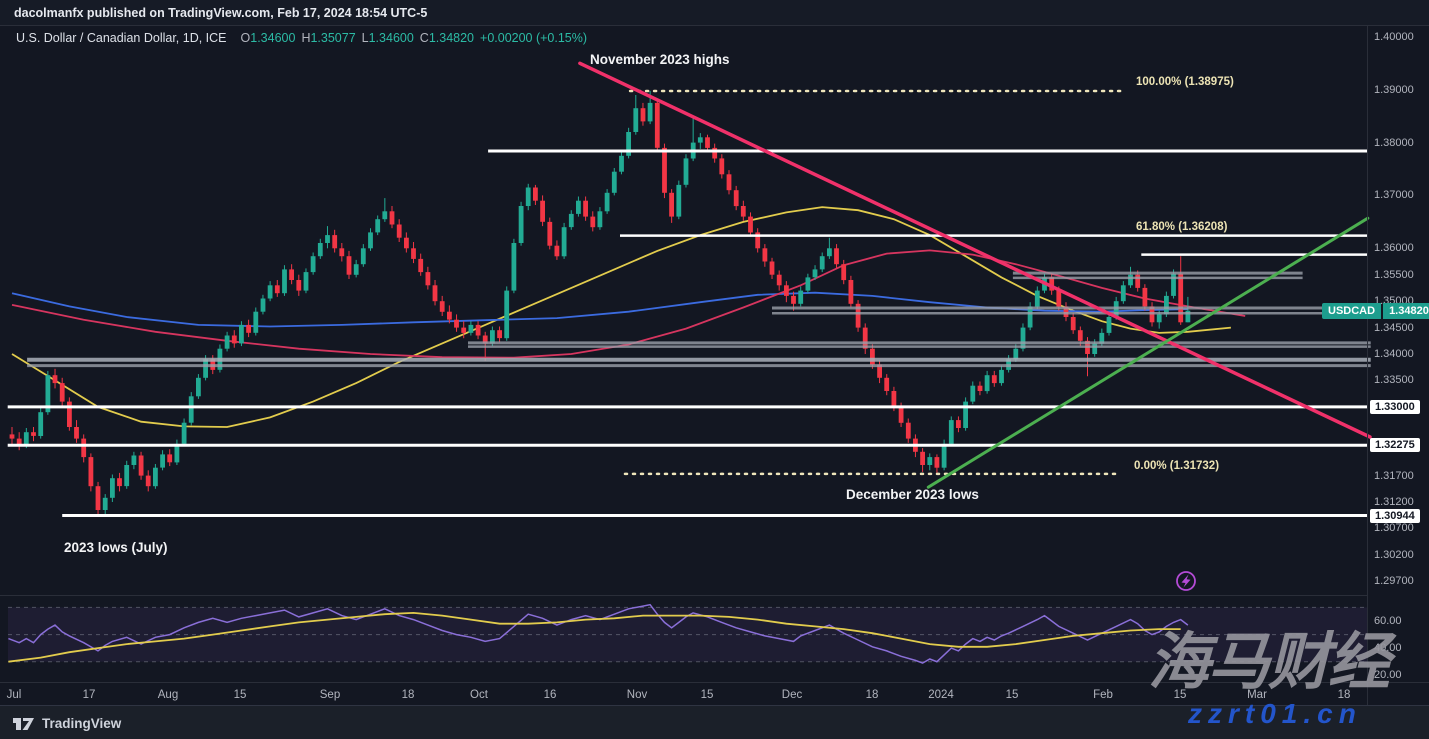 This screenshot has height=739, width=1429. Describe the element at coordinates (792, 695) in the screenshot. I see `time-axis-label: Dec` at that location.